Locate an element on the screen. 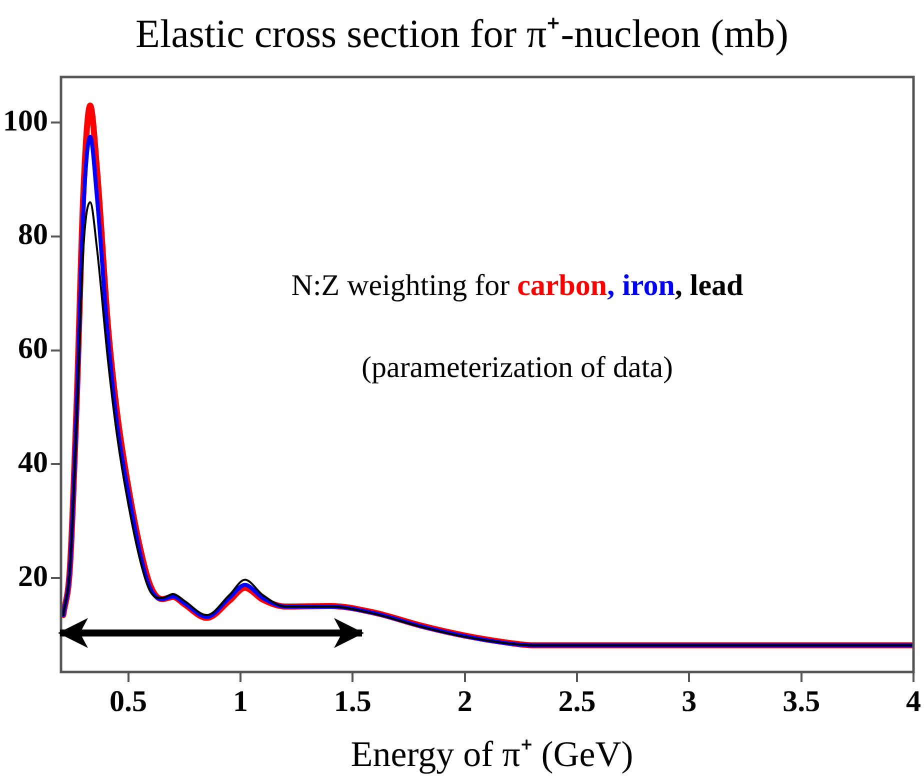  x-tick-label: 2.5 is located at coordinates (577, 701).